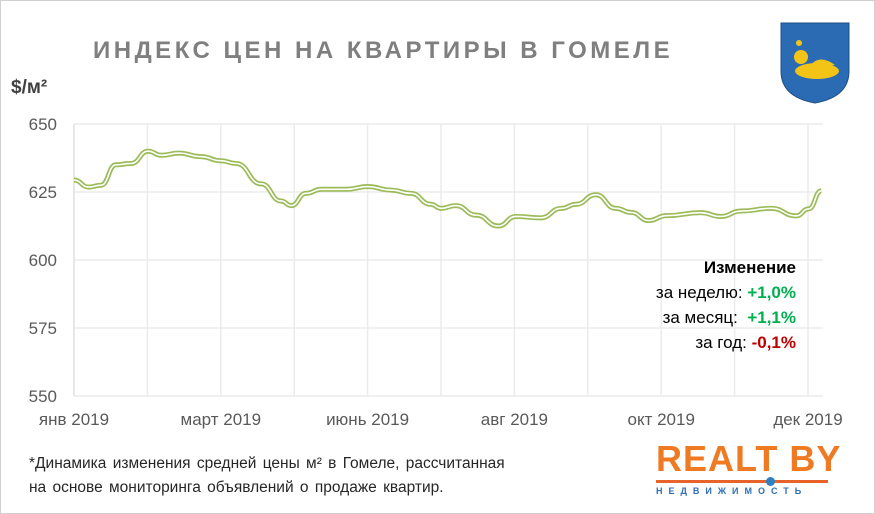 This screenshot has height=514, width=875. Describe the element at coordinates (732, 491) in the screenshot. I see `logo-subtitle: НЕДВИЖИМОСТЬ` at that location.